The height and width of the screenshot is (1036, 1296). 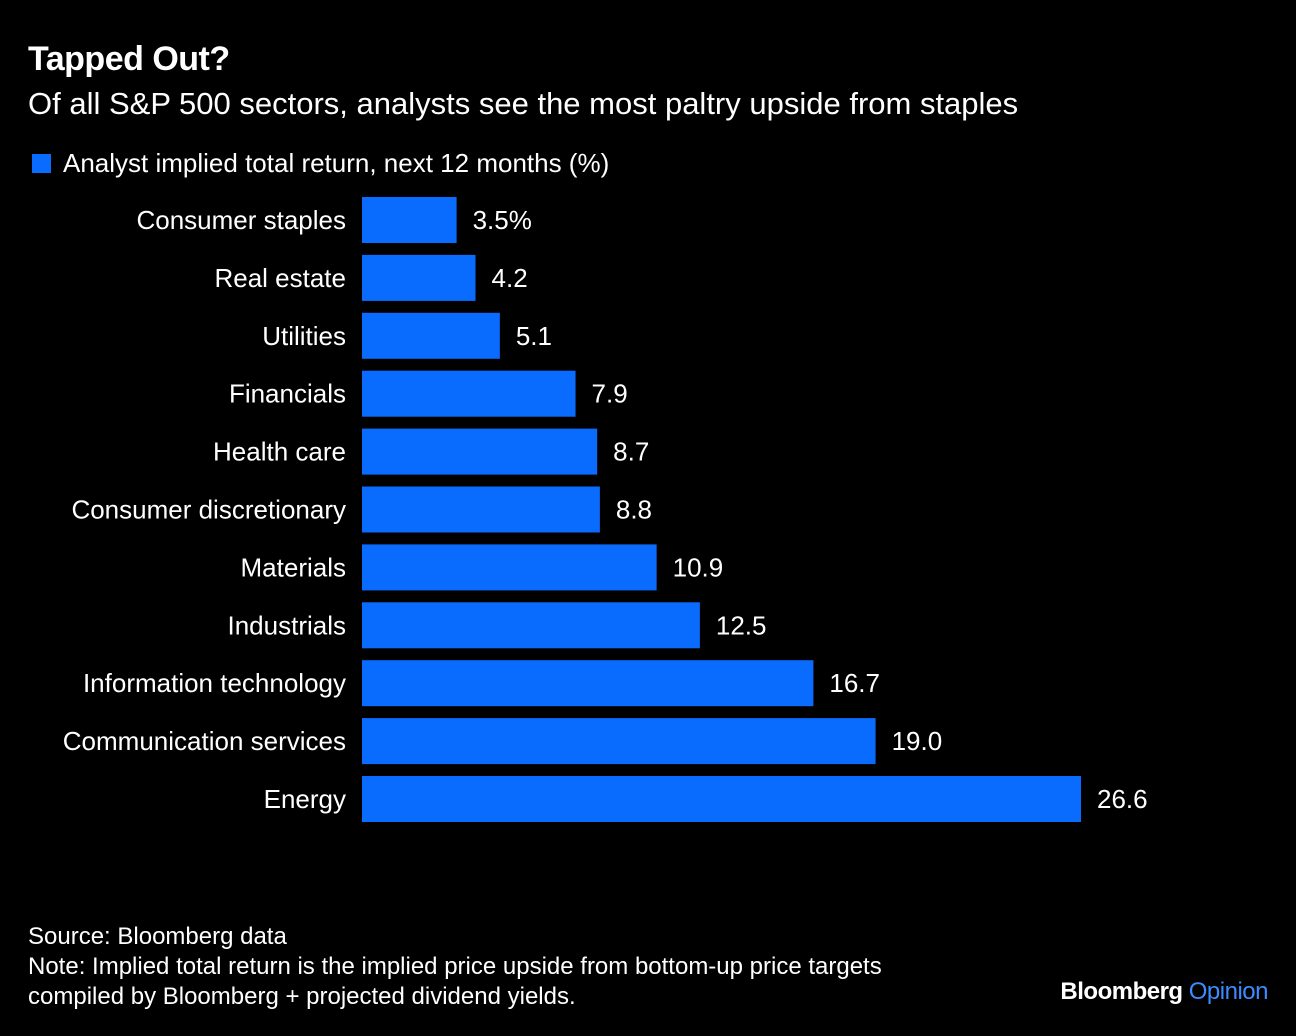 I want to click on value-label: 5.1, so click(x=534, y=336).